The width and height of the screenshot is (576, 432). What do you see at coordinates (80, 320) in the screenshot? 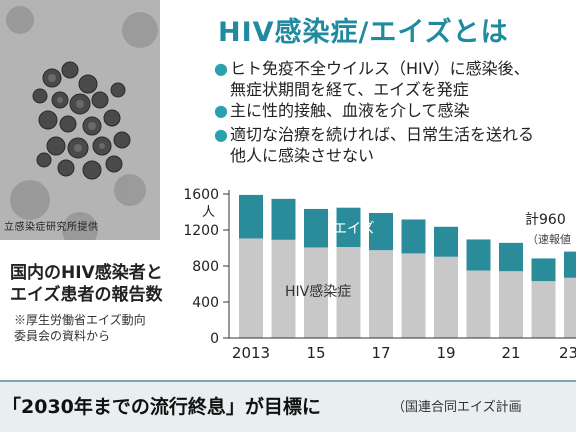
I see `chart-source-line: ※厚生労働省エイズ動向` at bounding box center [80, 320].